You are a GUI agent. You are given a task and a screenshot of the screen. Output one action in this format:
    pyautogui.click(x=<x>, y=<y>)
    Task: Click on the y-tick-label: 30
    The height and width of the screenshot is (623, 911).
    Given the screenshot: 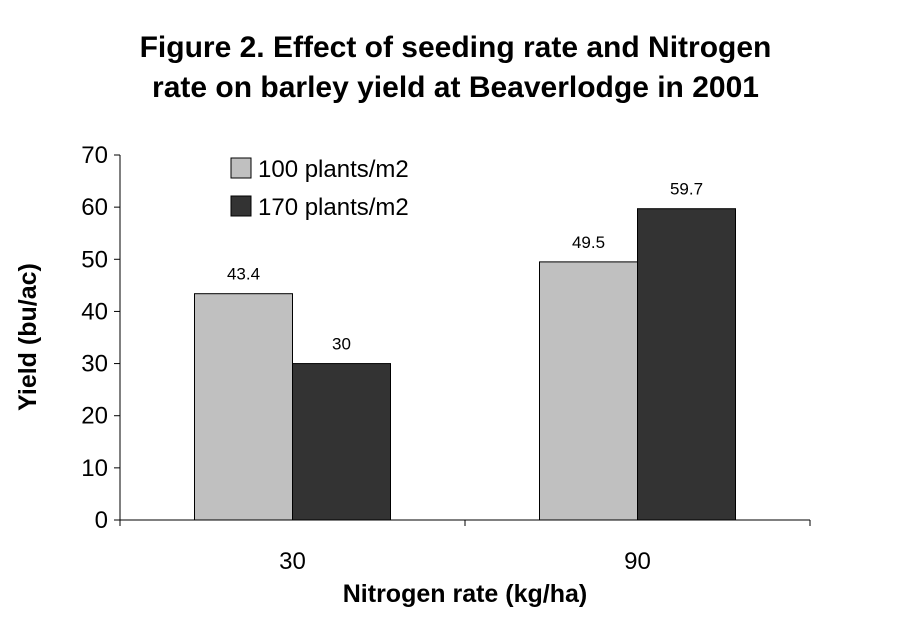 What is the action you would take?
    pyautogui.click(x=94, y=364)
    